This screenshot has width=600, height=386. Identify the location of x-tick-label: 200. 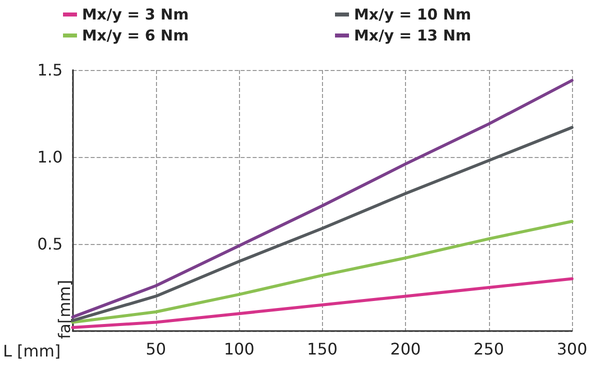
(405, 349).